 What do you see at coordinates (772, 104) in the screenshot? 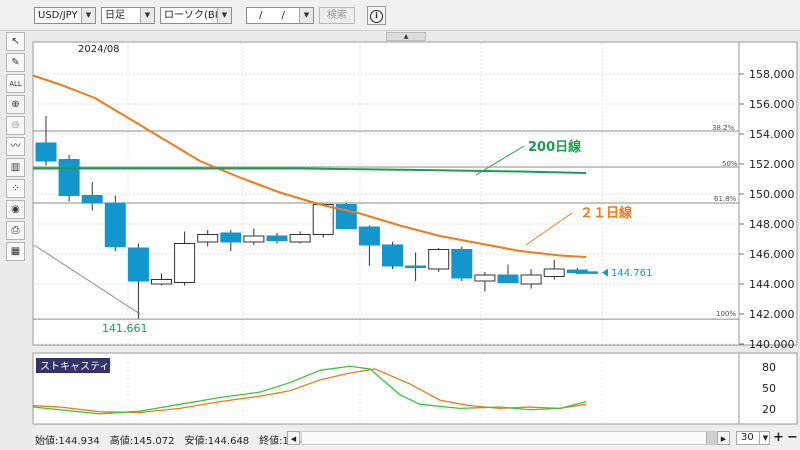
I see `axis-tick-label: 156.000` at bounding box center [772, 104].